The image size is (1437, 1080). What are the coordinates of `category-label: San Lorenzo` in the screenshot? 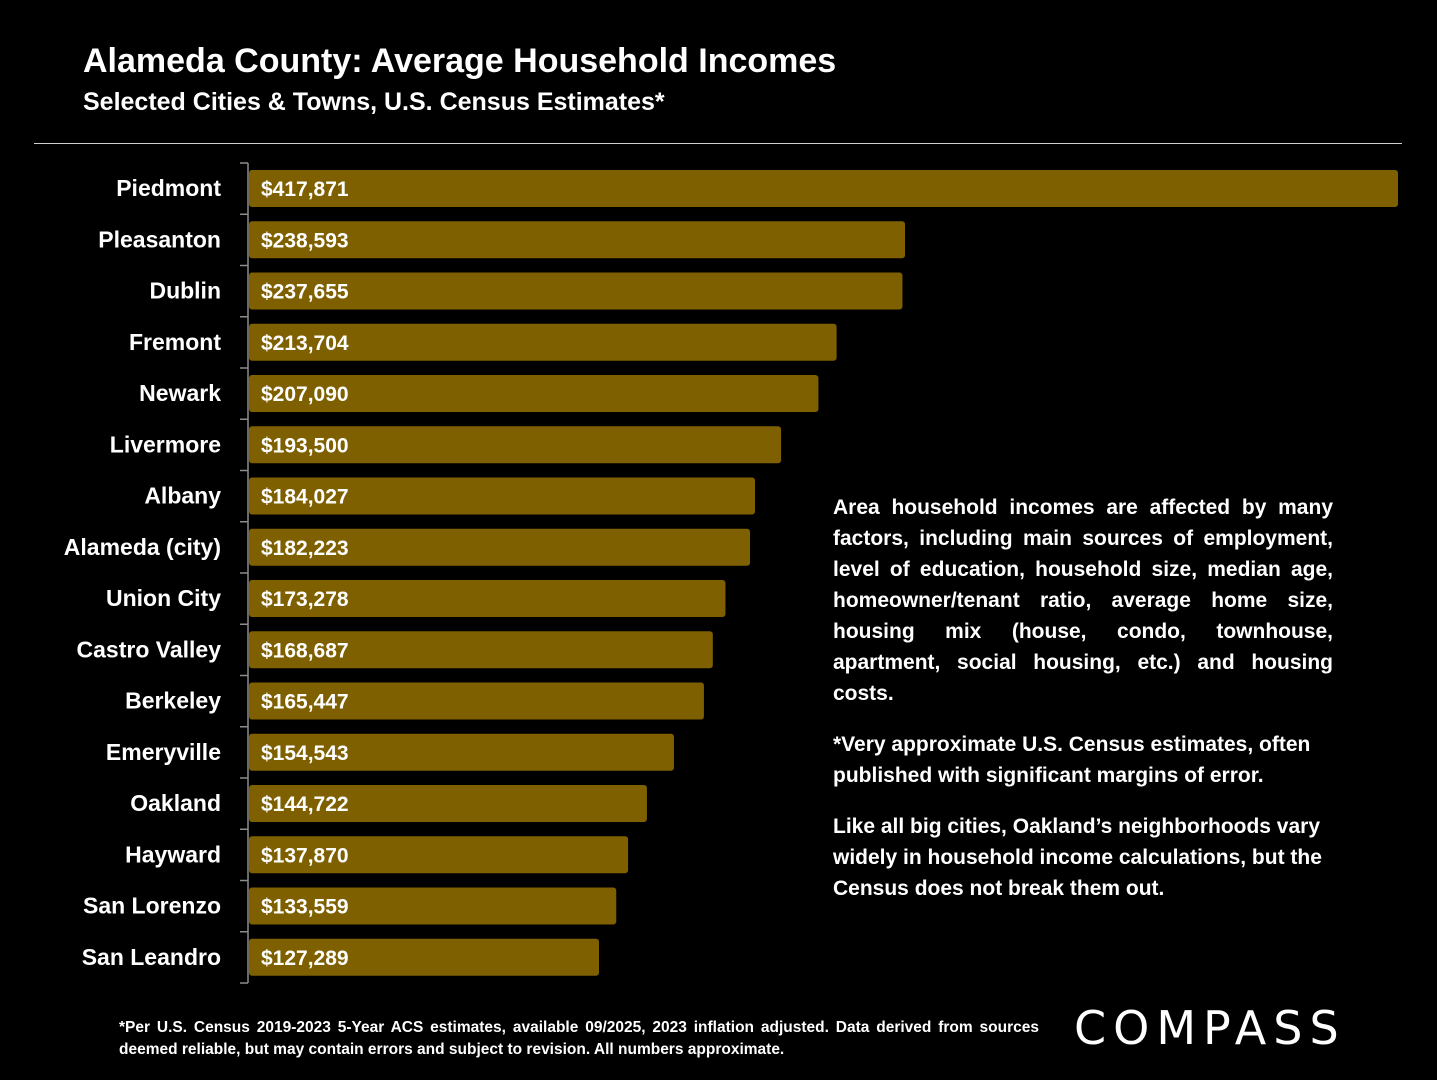 It's located at (152, 906).